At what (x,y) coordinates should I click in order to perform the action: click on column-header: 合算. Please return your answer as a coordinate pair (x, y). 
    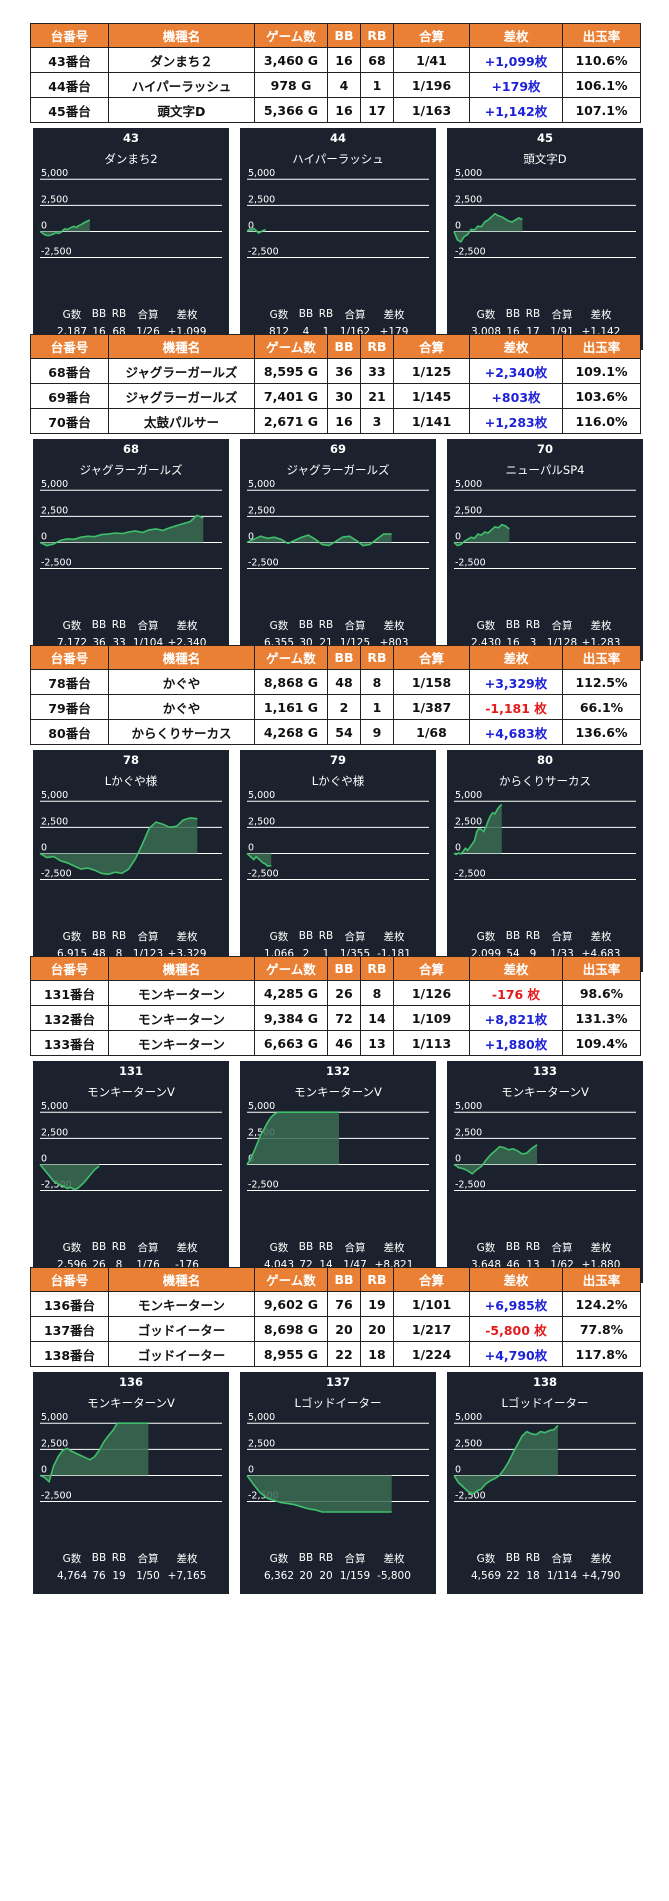
    Looking at the image, I should click on (431, 1279).